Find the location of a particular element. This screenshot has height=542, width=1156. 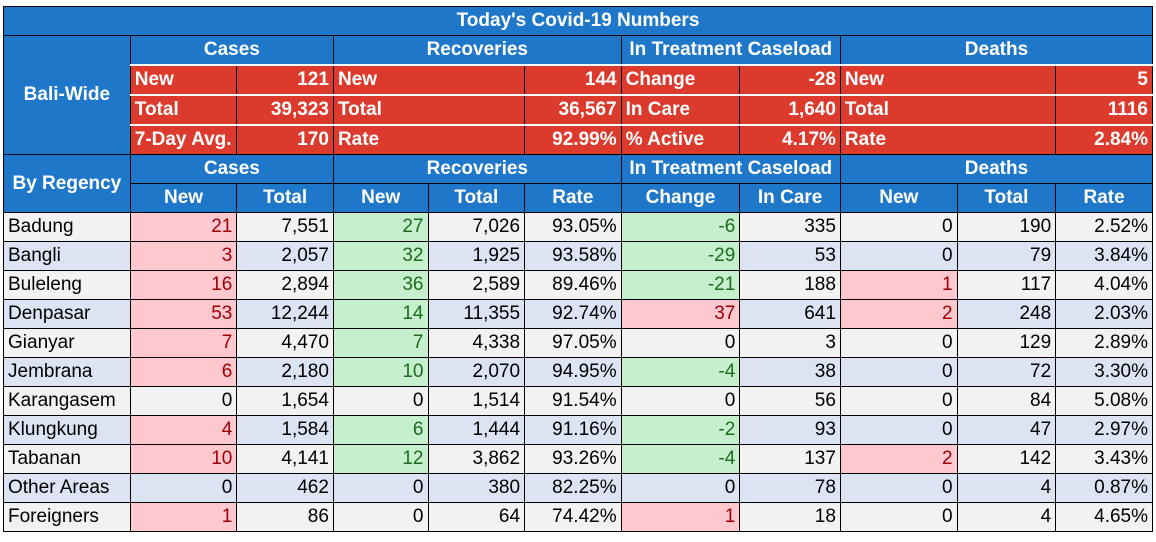

regency-value: 37 is located at coordinates (680, 314).